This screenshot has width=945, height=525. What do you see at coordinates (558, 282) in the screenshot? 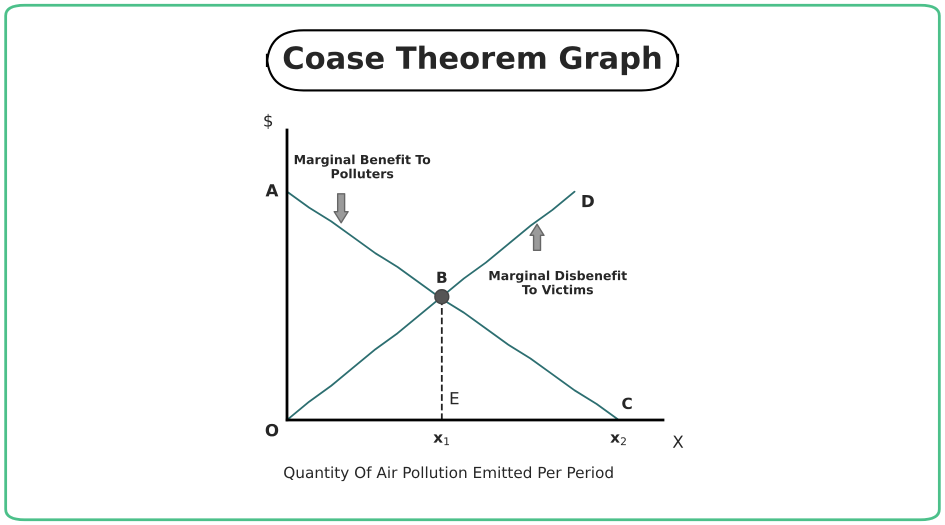
I see `annotation: Marginal Disbenefit To Victims` at bounding box center [558, 282].